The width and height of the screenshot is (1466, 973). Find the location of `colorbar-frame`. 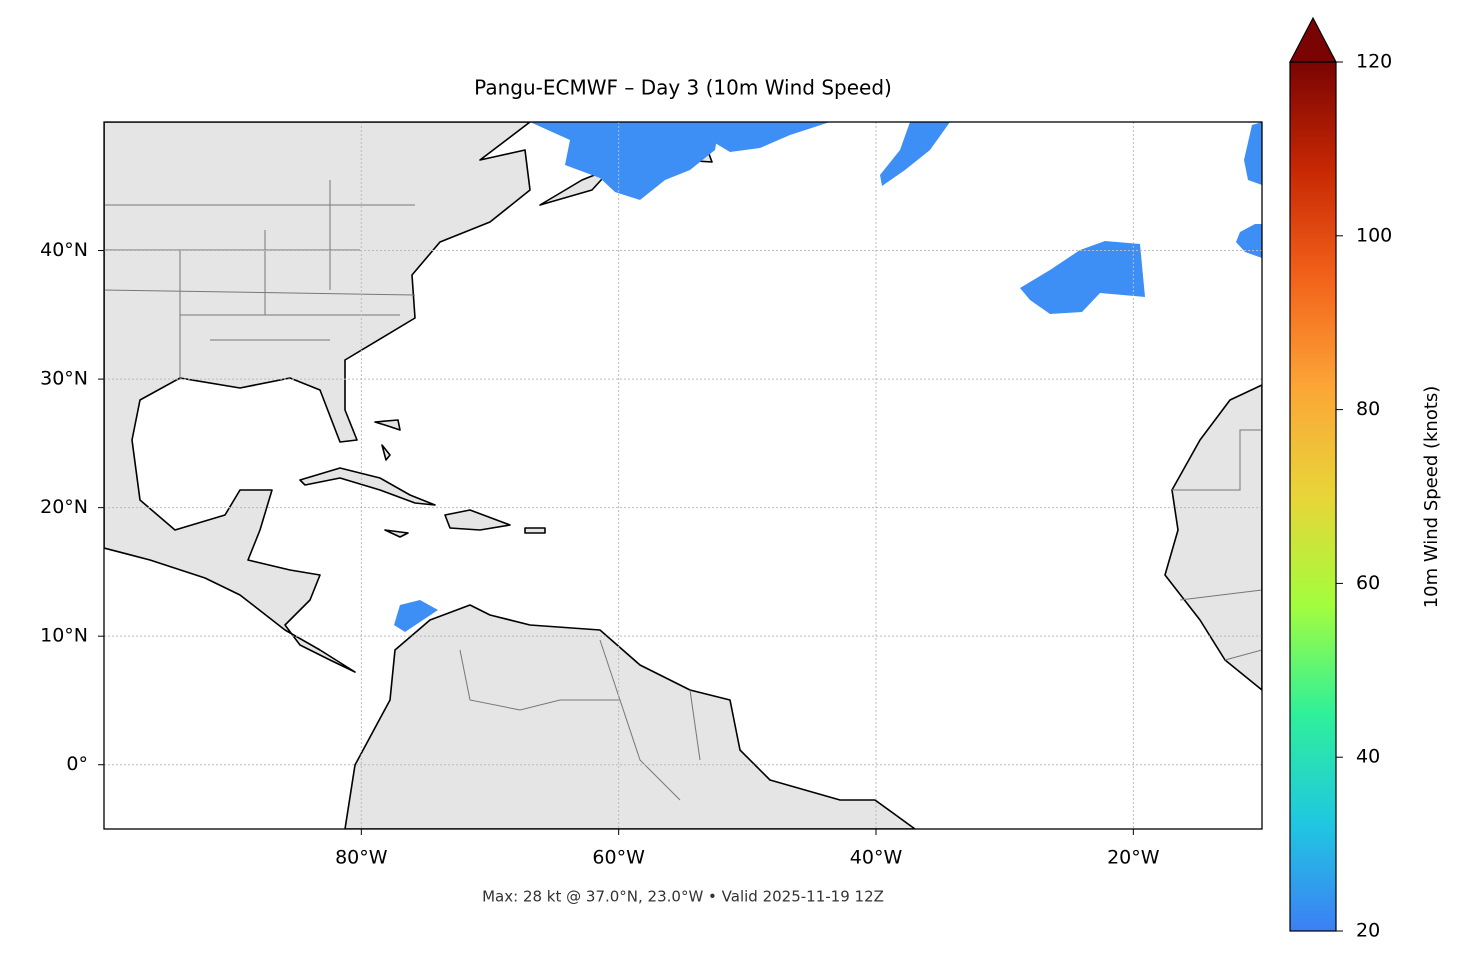

colorbar-frame is located at coordinates (1313, 496).